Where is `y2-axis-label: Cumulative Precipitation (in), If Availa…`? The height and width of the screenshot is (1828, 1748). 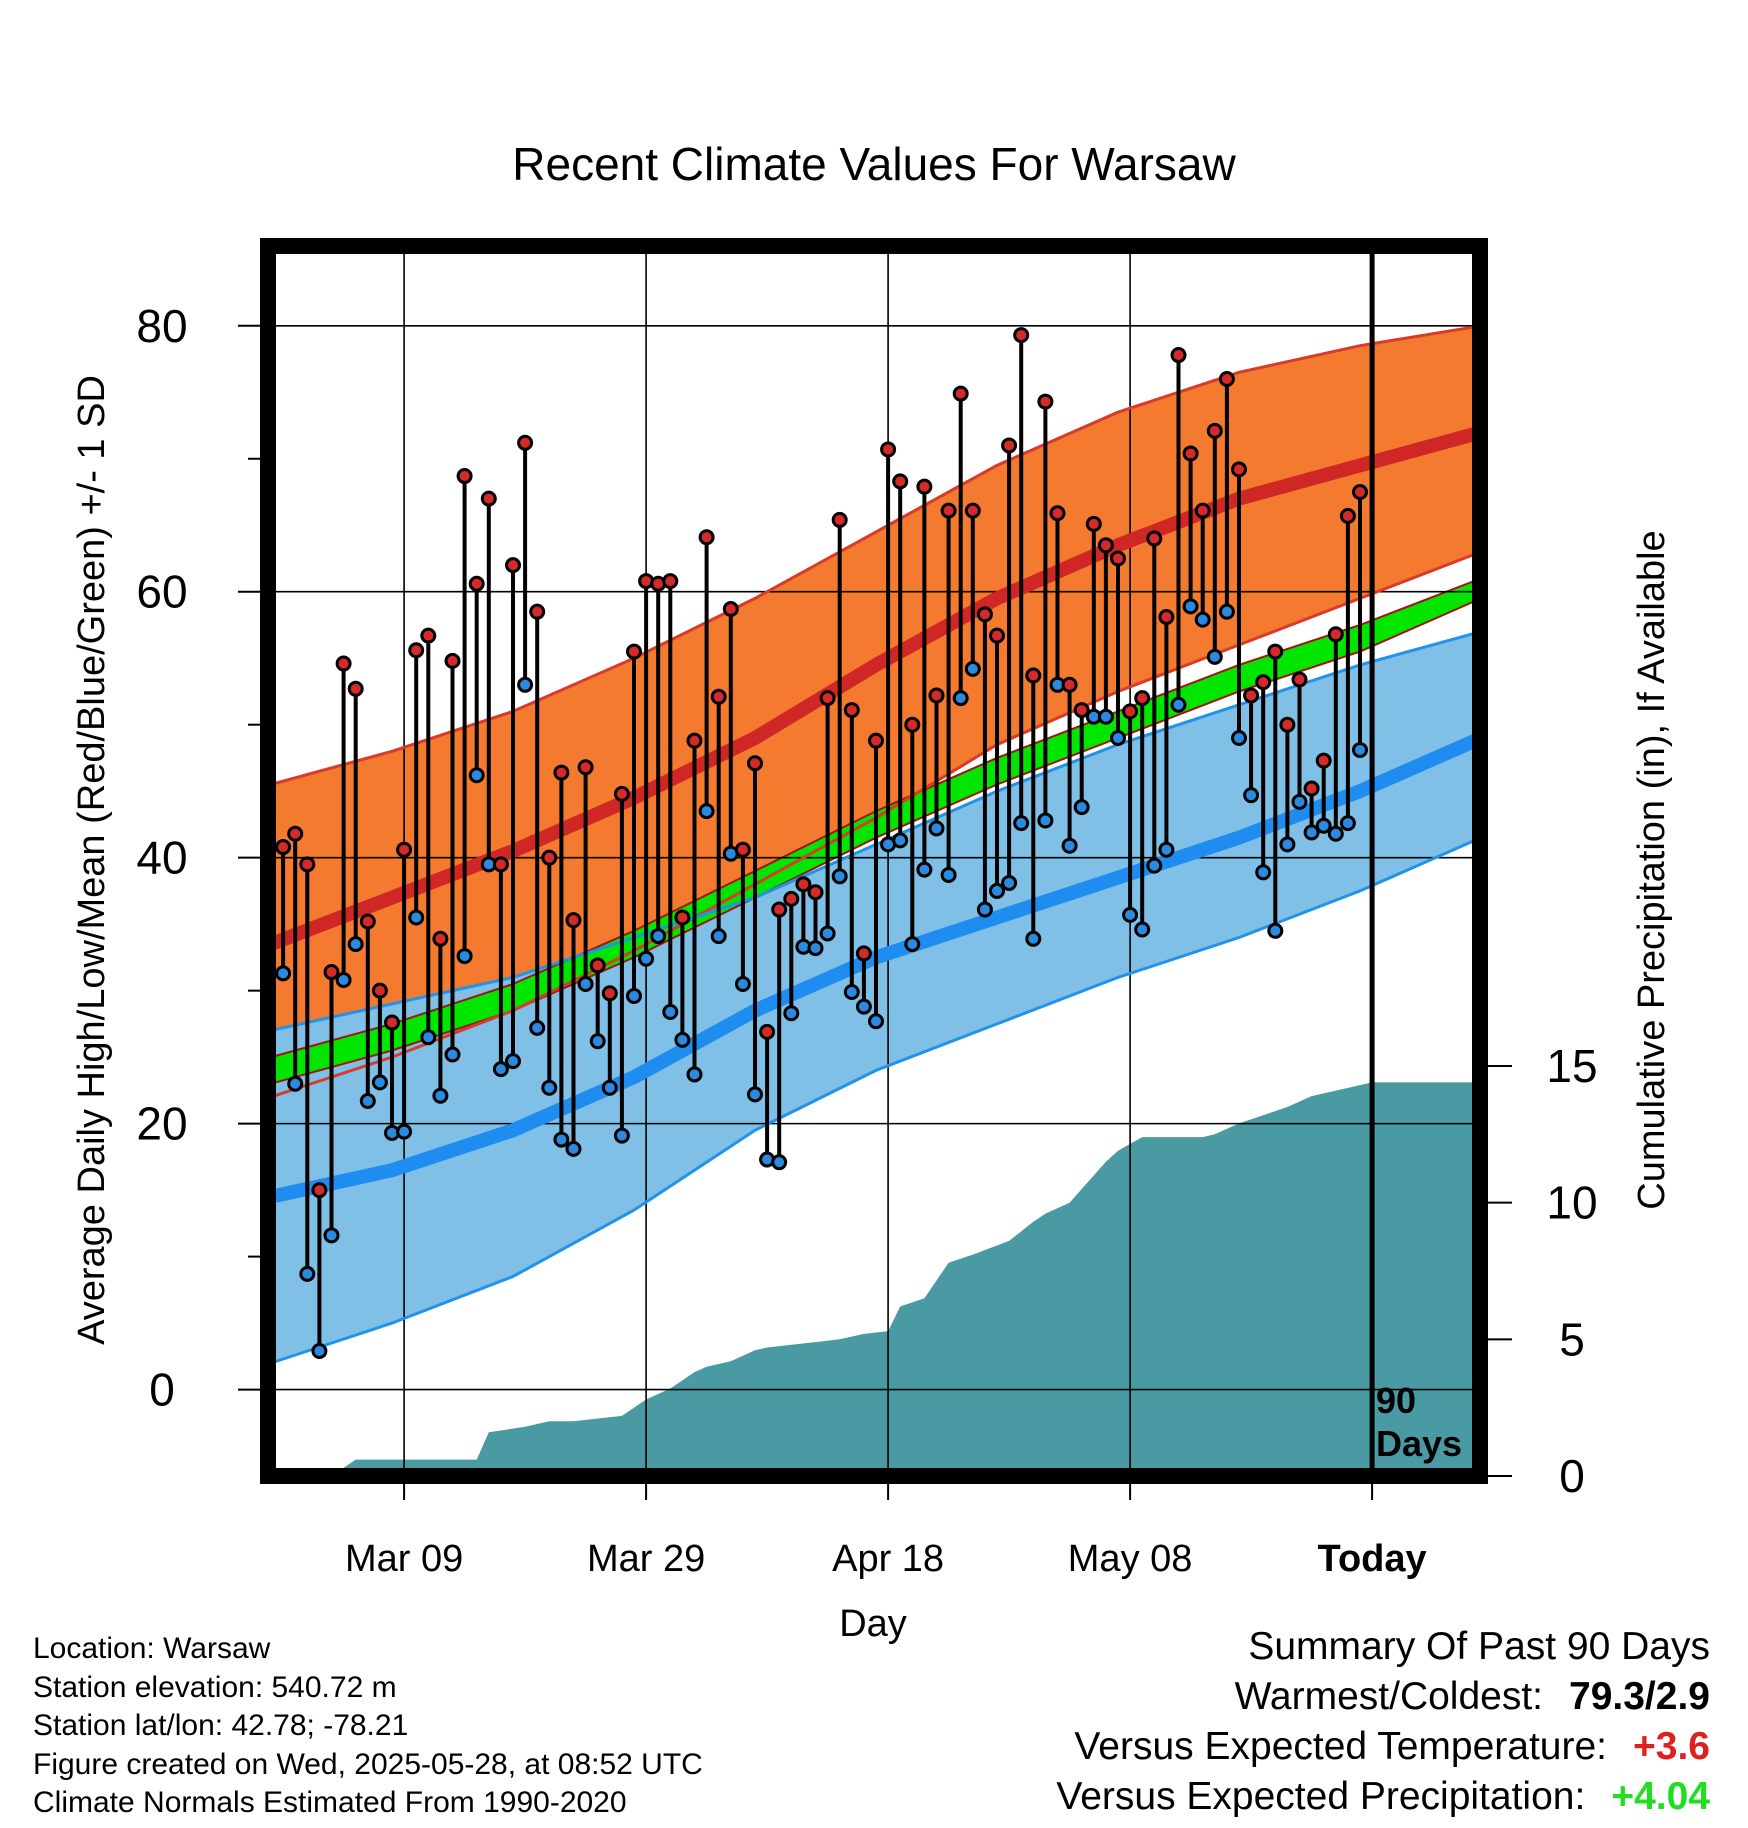
y2-axis-label: Cumulative Precipitation (in), If Availa… is located at coordinates (1652, 869).